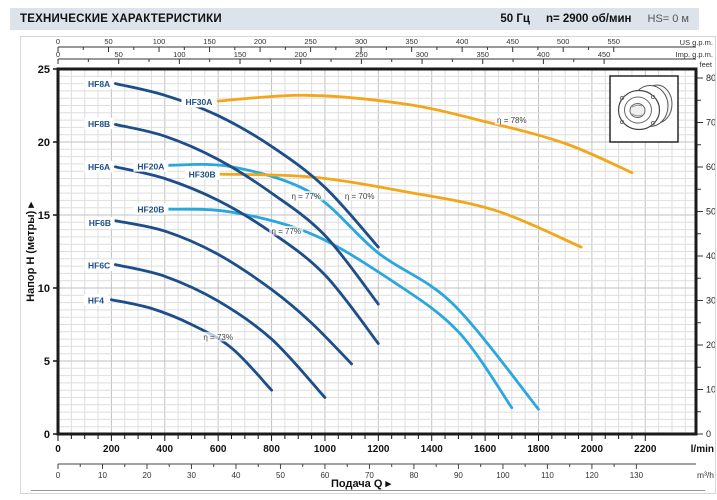  I want to click on svg-text: 40, so click(710, 256).